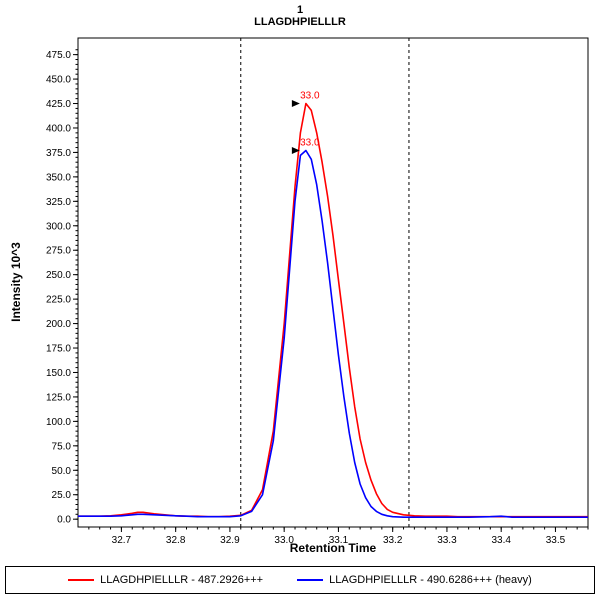 The width and height of the screenshot is (600, 600). What do you see at coordinates (62, 495) in the screenshot?
I see `svg-text: 25.0` at bounding box center [62, 495].